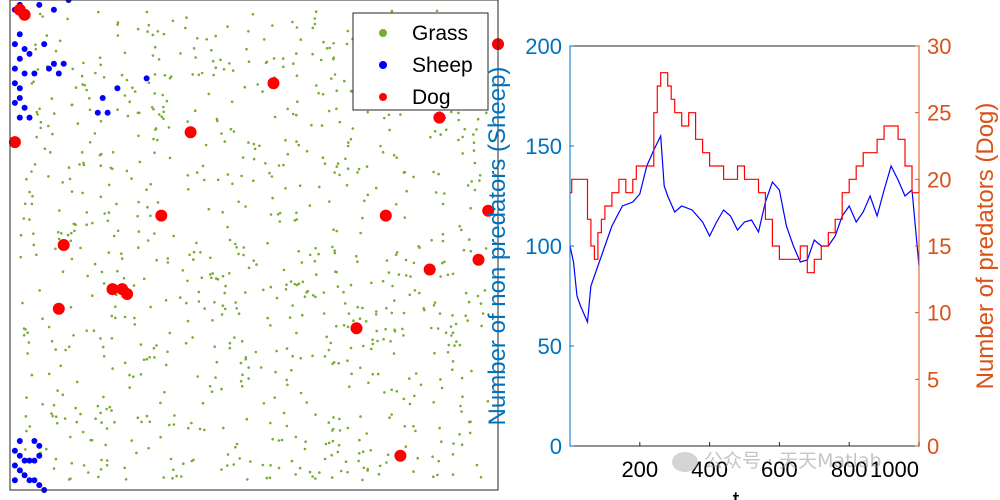  I want to click on sheep-line, so click(744, 229).